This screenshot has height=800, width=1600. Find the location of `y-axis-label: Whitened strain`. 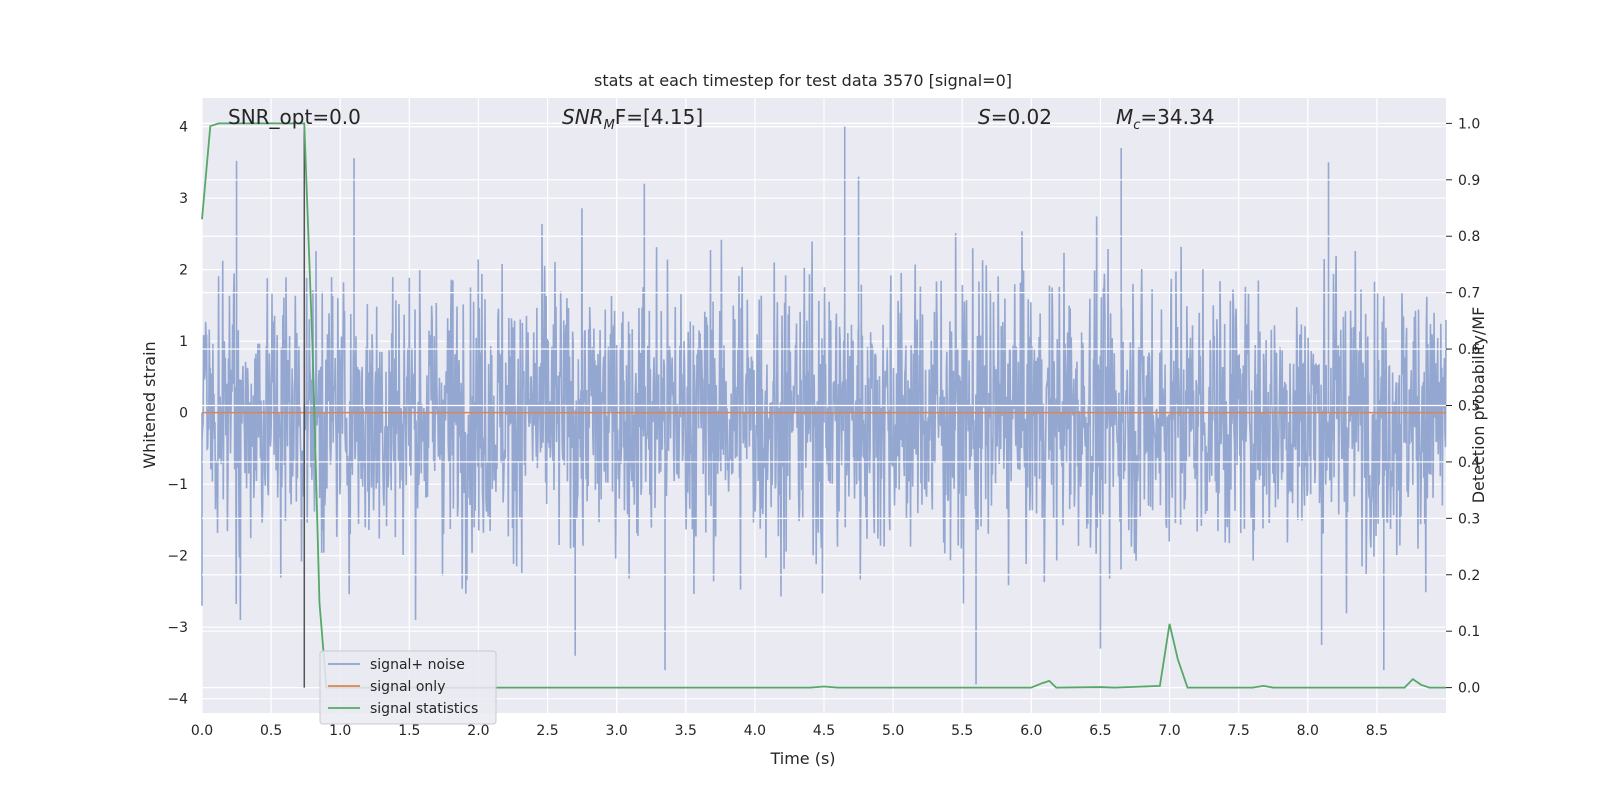

y-axis-label: Whitened strain is located at coordinates (149, 404).